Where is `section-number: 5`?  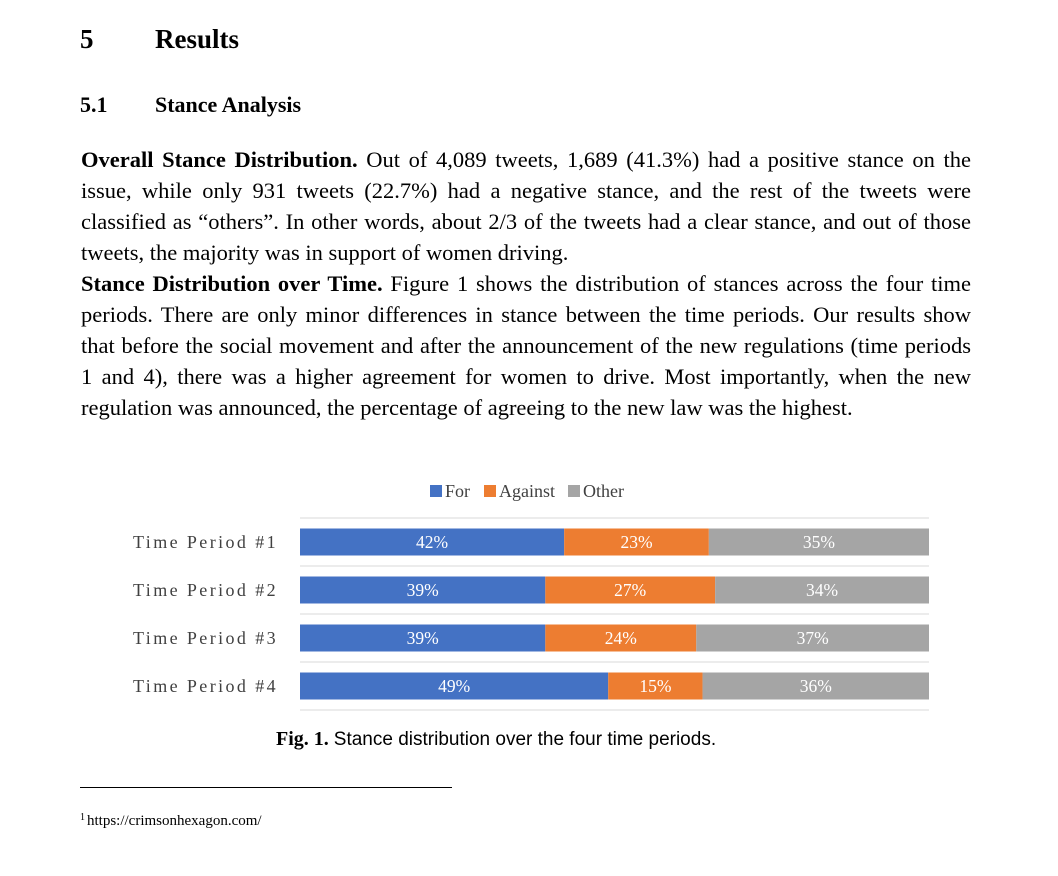 section-number: 5 is located at coordinates (87, 39).